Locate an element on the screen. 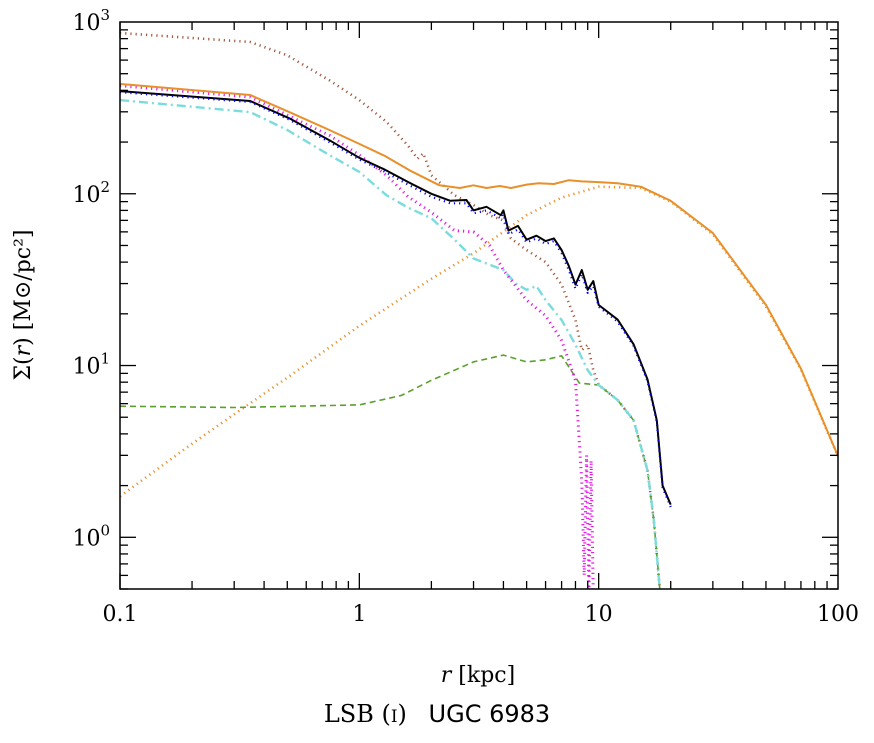 The width and height of the screenshot is (874, 743). y-tick-label: 10² is located at coordinates (91, 193).